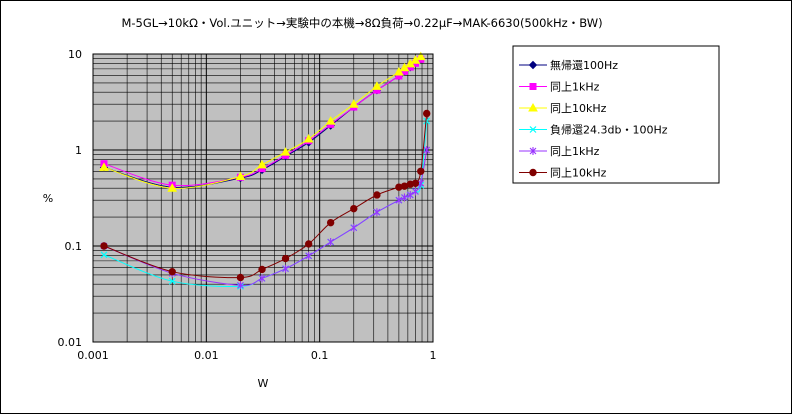 The height and width of the screenshot is (415, 792). I want to click on legend-item: 無帰還100Hz, so click(568, 65).